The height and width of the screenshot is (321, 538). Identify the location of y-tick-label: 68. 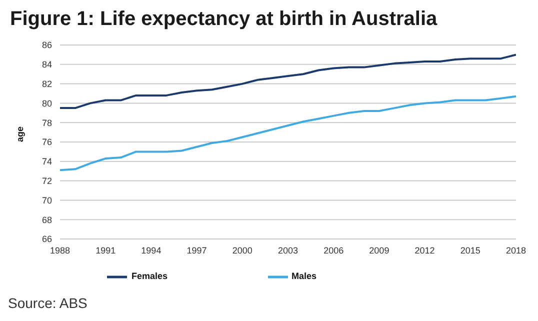
(47, 219).